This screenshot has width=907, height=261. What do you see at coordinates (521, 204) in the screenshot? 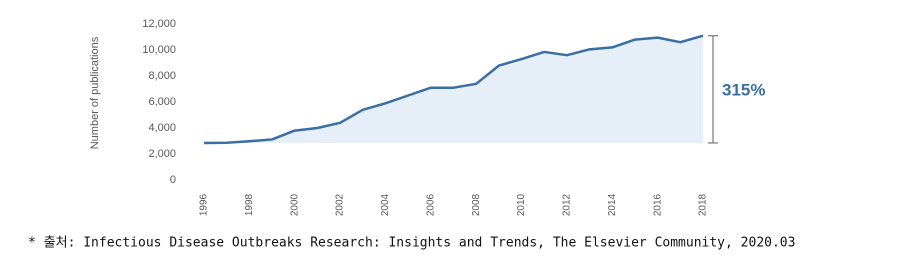
I see `x-tick-label: 2010` at bounding box center [521, 204].